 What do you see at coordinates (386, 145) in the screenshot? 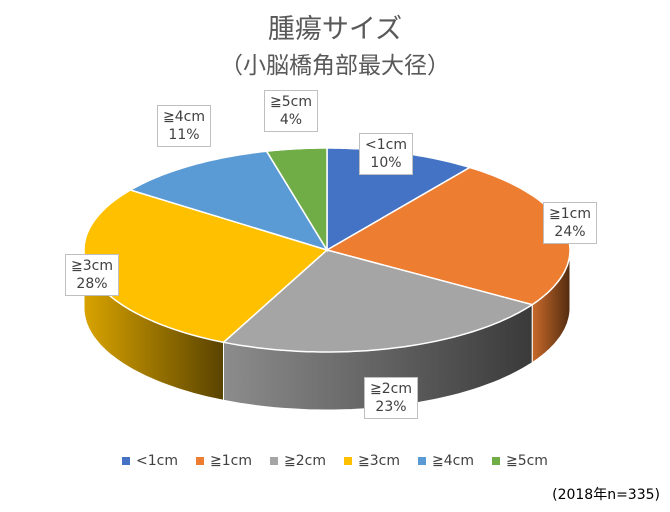
I see `data-label-category: <1cm` at bounding box center [386, 145].